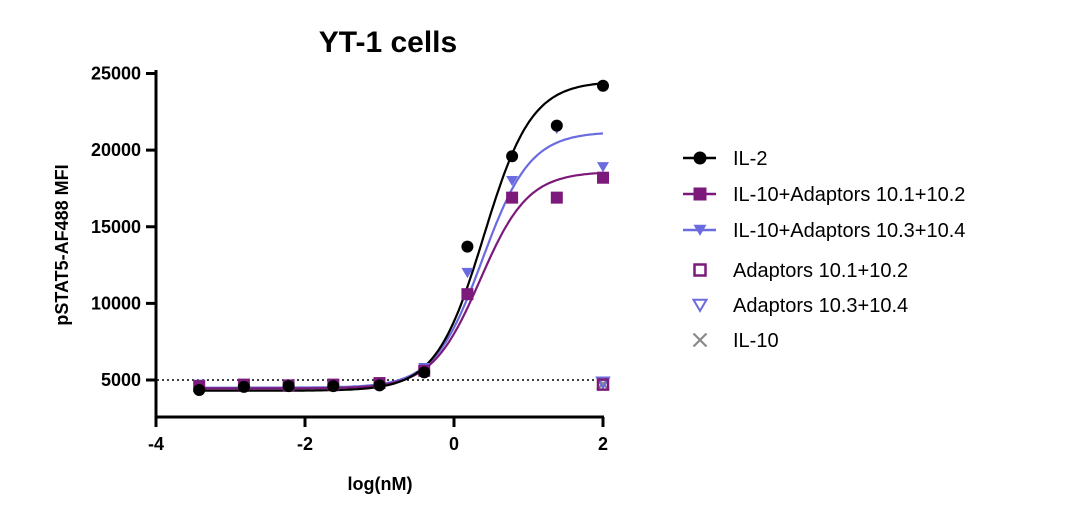 The height and width of the screenshot is (507, 1070). What do you see at coordinates (380, 484) in the screenshot?
I see `x-axis-label: log(nM)` at bounding box center [380, 484].